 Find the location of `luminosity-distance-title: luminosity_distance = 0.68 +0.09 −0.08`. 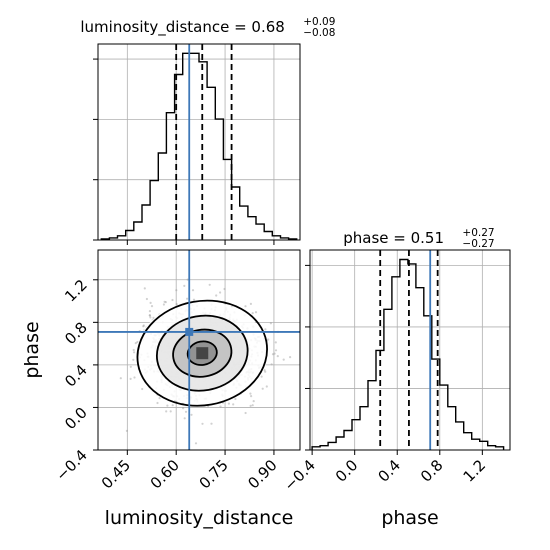

luminosity-distance-title: luminosity_distance = 0.68 +0.09 −0.08 is located at coordinates (210, 25).